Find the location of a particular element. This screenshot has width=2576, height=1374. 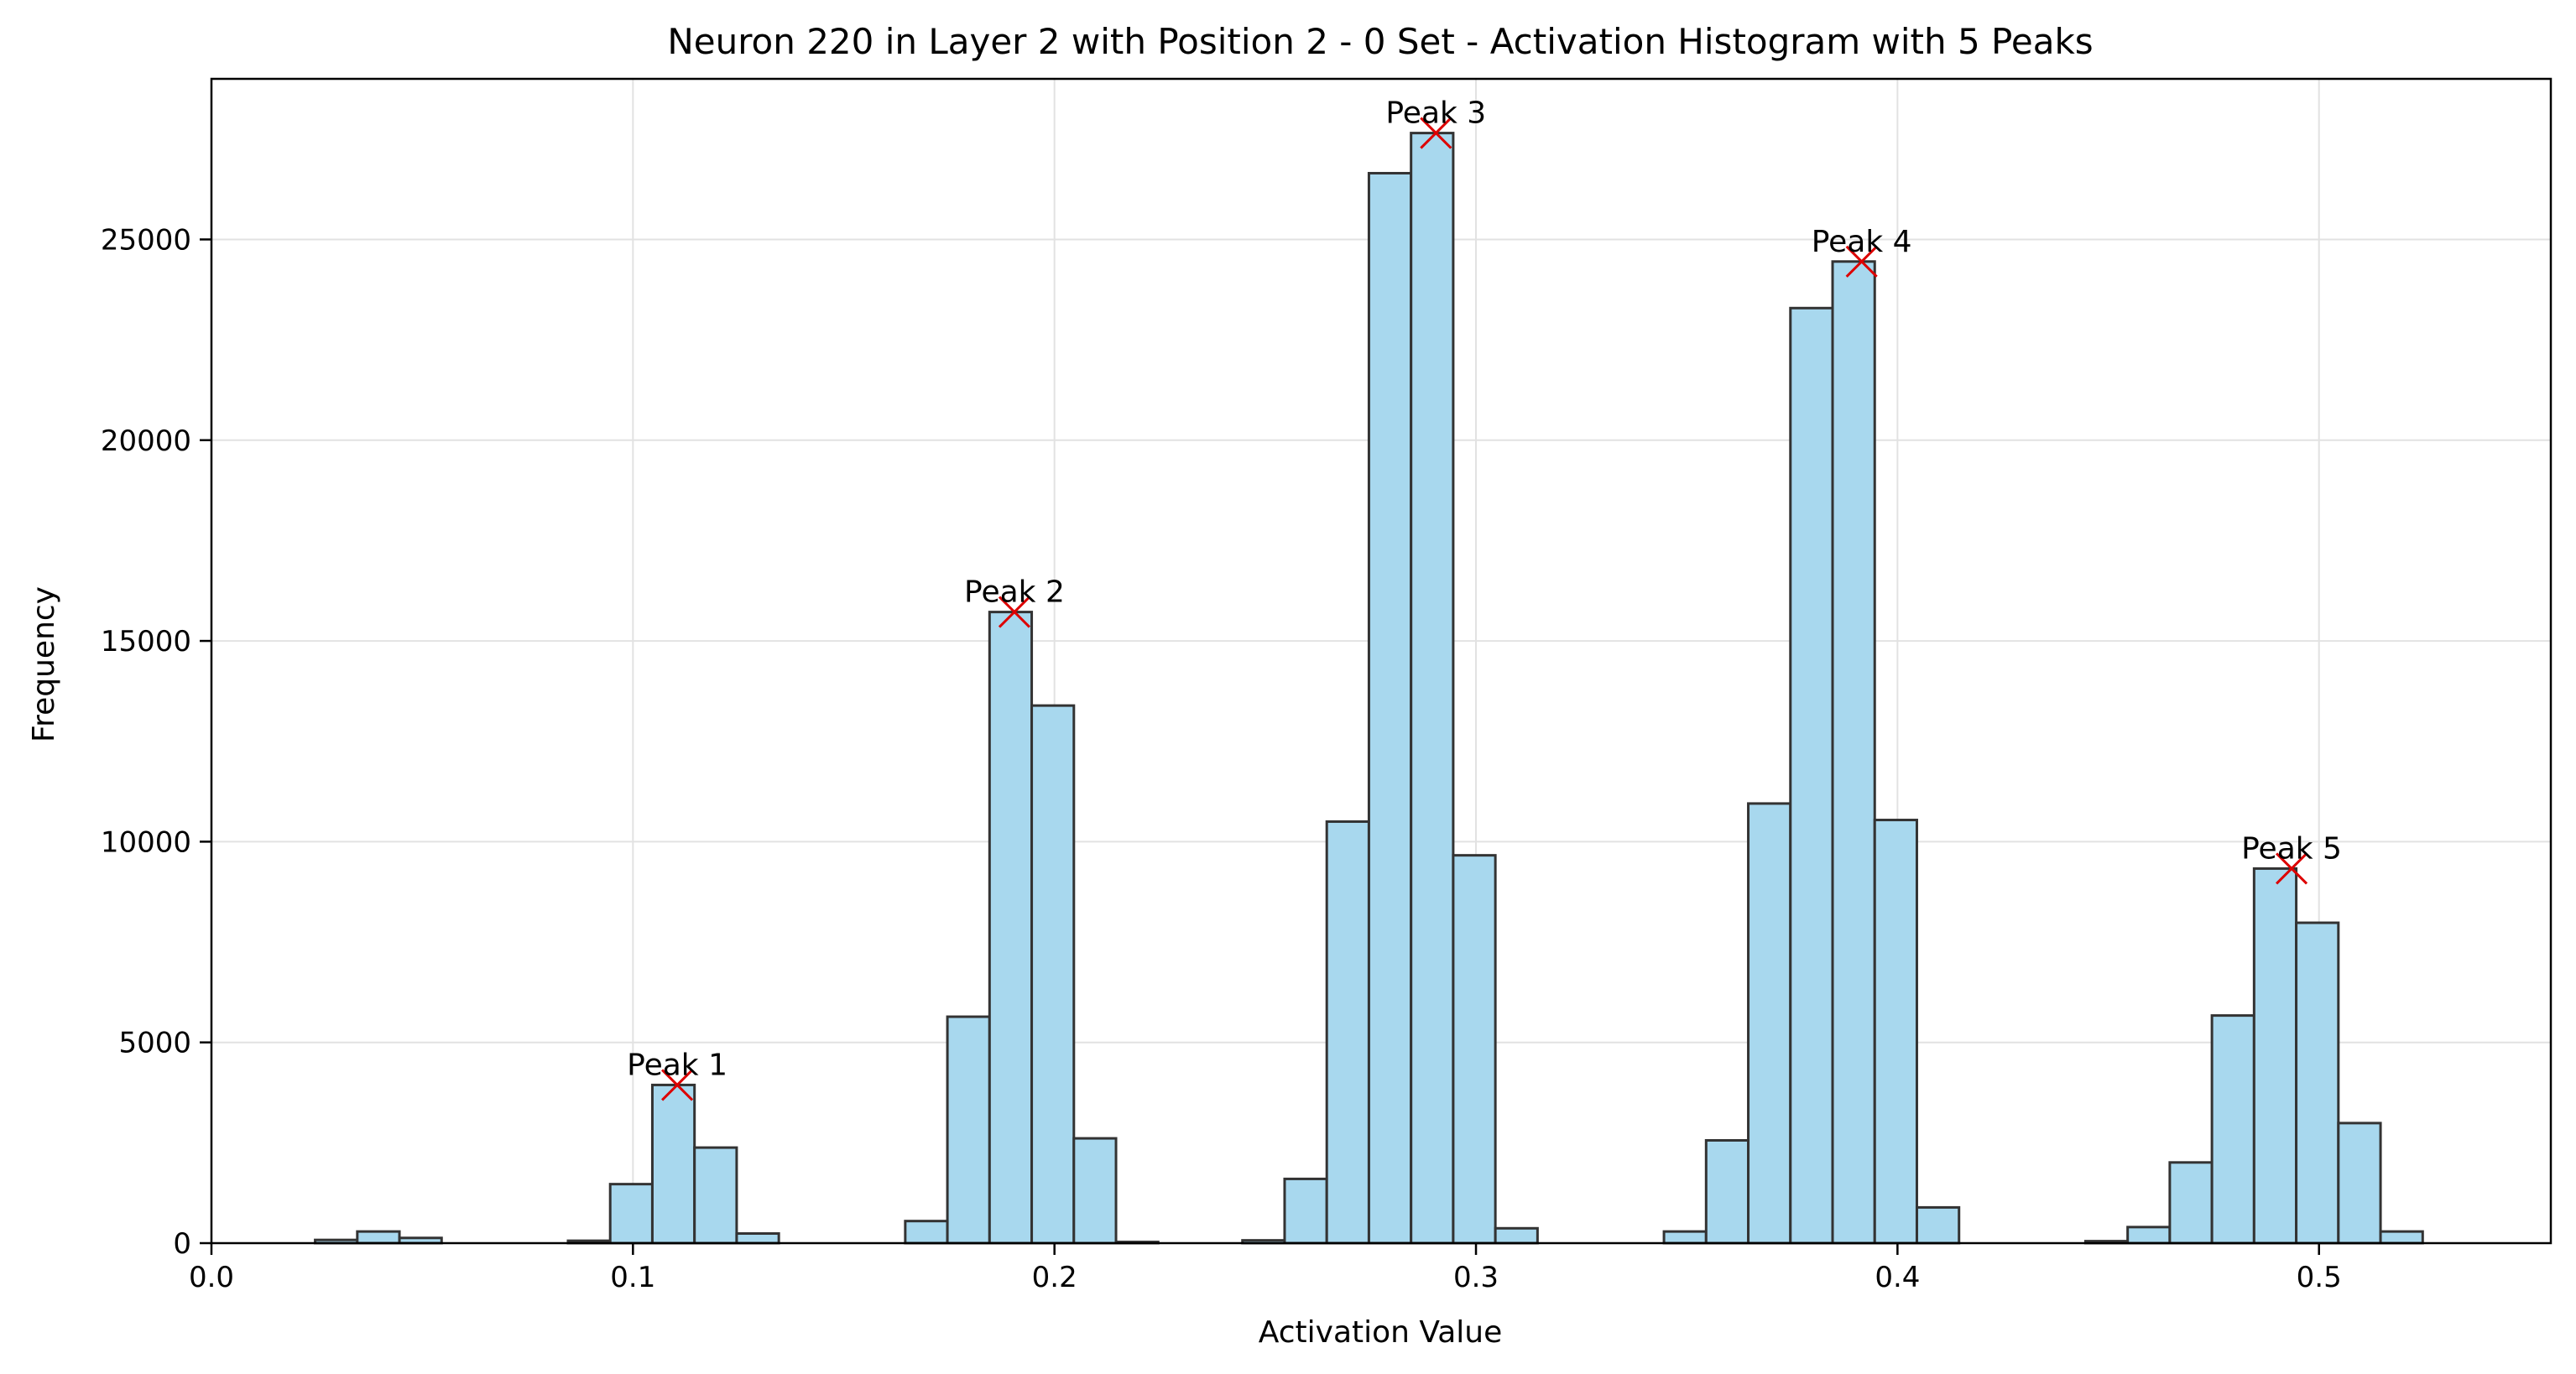

y-tick-label: 25000 is located at coordinates (146, 240).